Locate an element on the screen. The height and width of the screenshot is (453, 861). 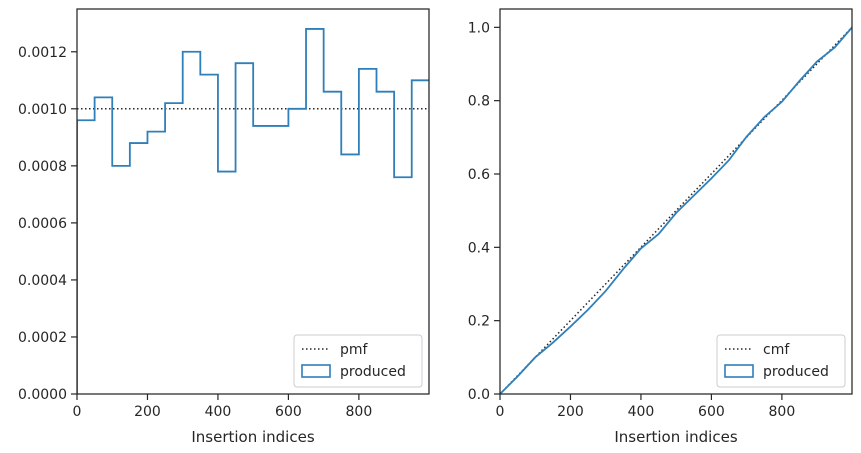
panel-1-legend-box is located at coordinates (358, 361).